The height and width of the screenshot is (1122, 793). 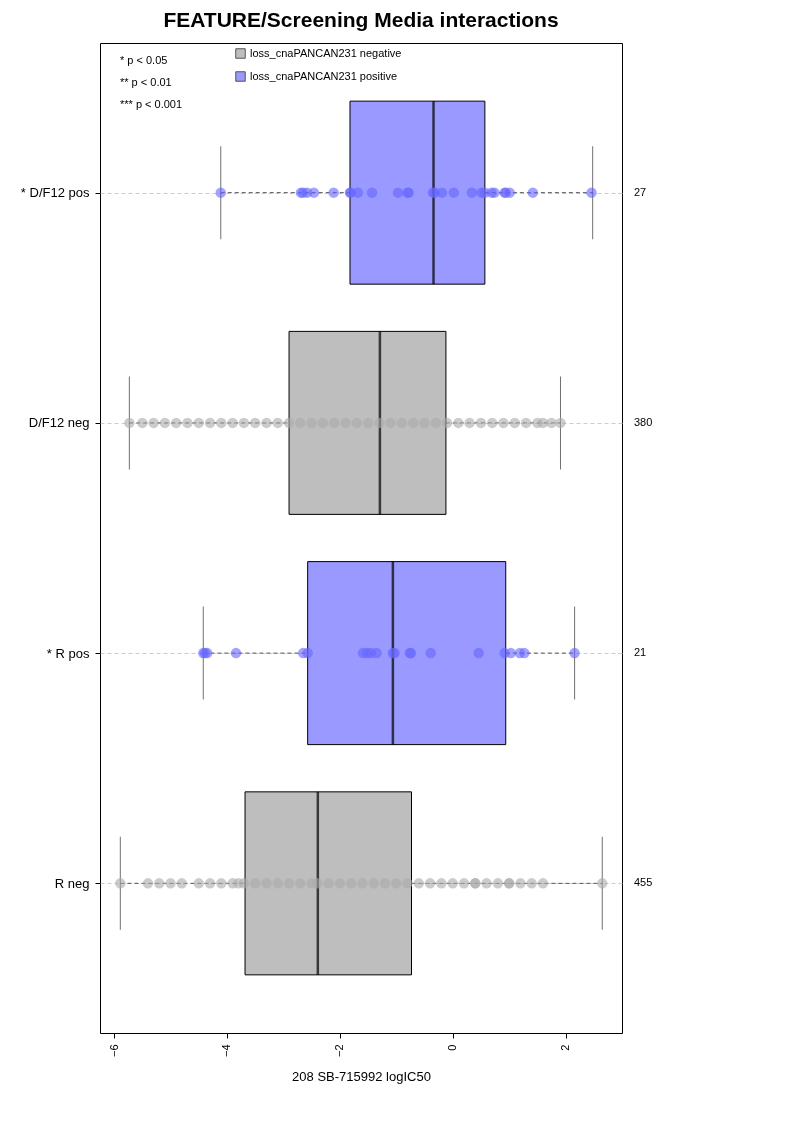 What do you see at coordinates (68, 653) in the screenshot?
I see `y-tick-label: * R pos` at bounding box center [68, 653].